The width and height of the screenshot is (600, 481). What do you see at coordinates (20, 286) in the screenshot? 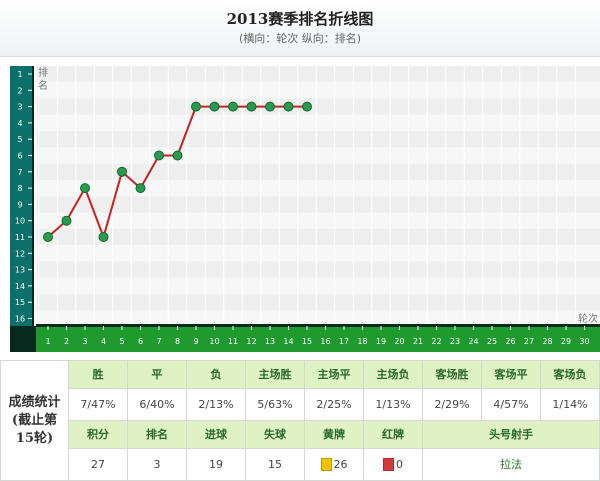
I see `y-tick-label: 14` at bounding box center [20, 286].